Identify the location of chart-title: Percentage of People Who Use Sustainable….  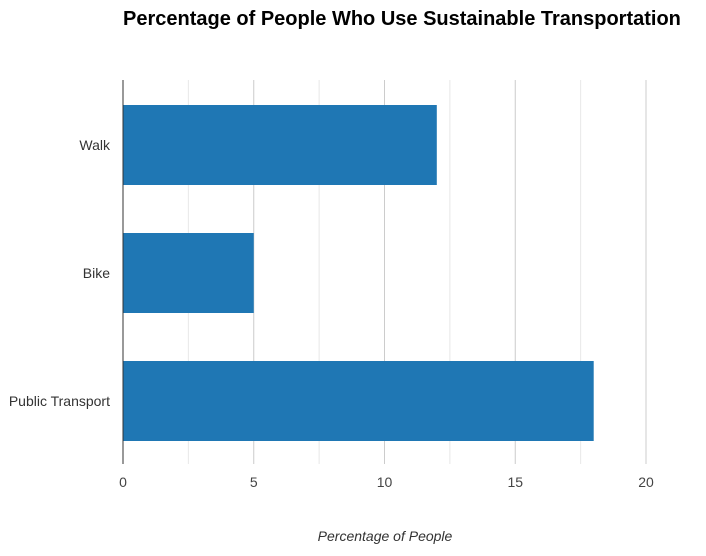
(402, 19).